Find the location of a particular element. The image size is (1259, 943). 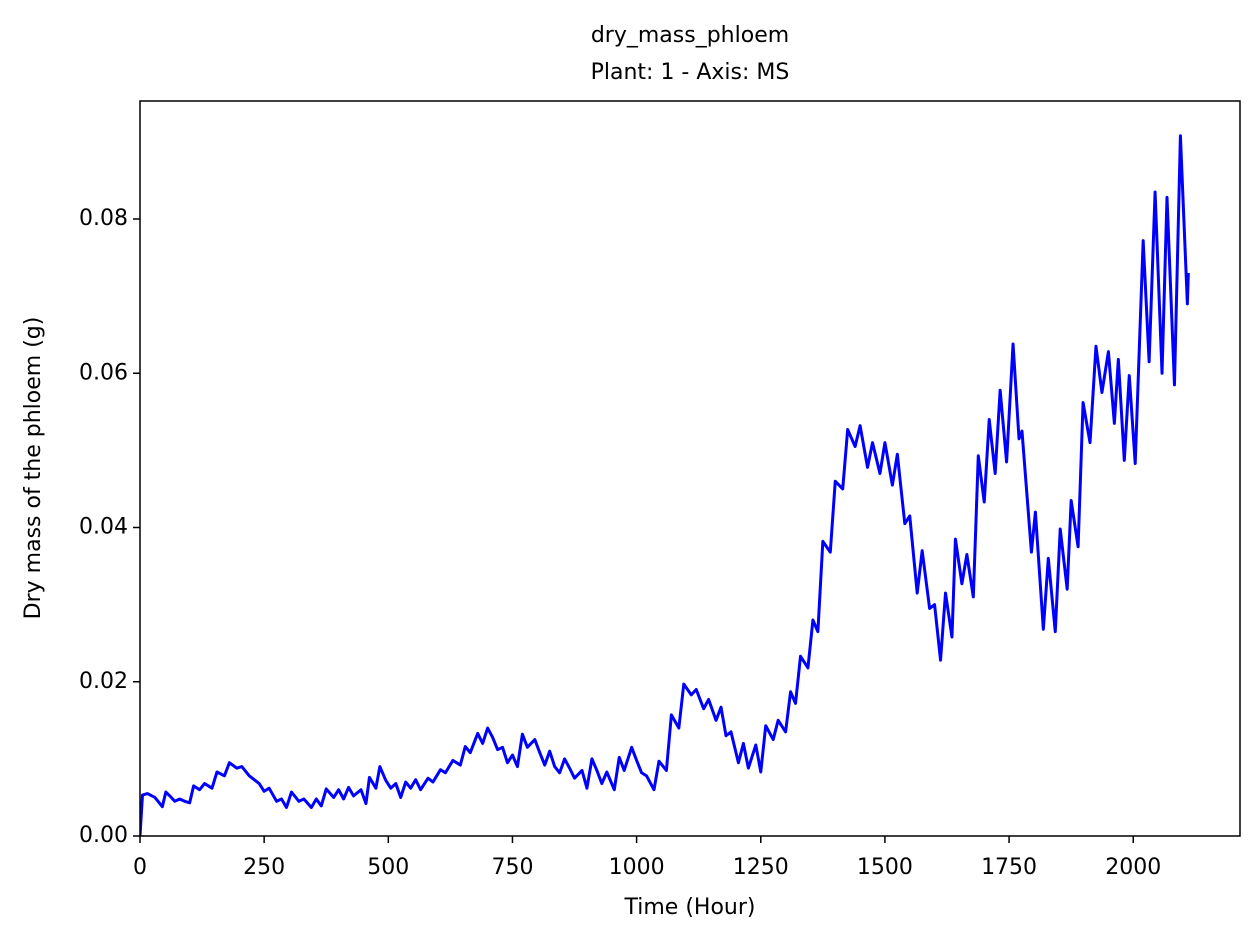

x-tick-label: 1250 is located at coordinates (761, 867).